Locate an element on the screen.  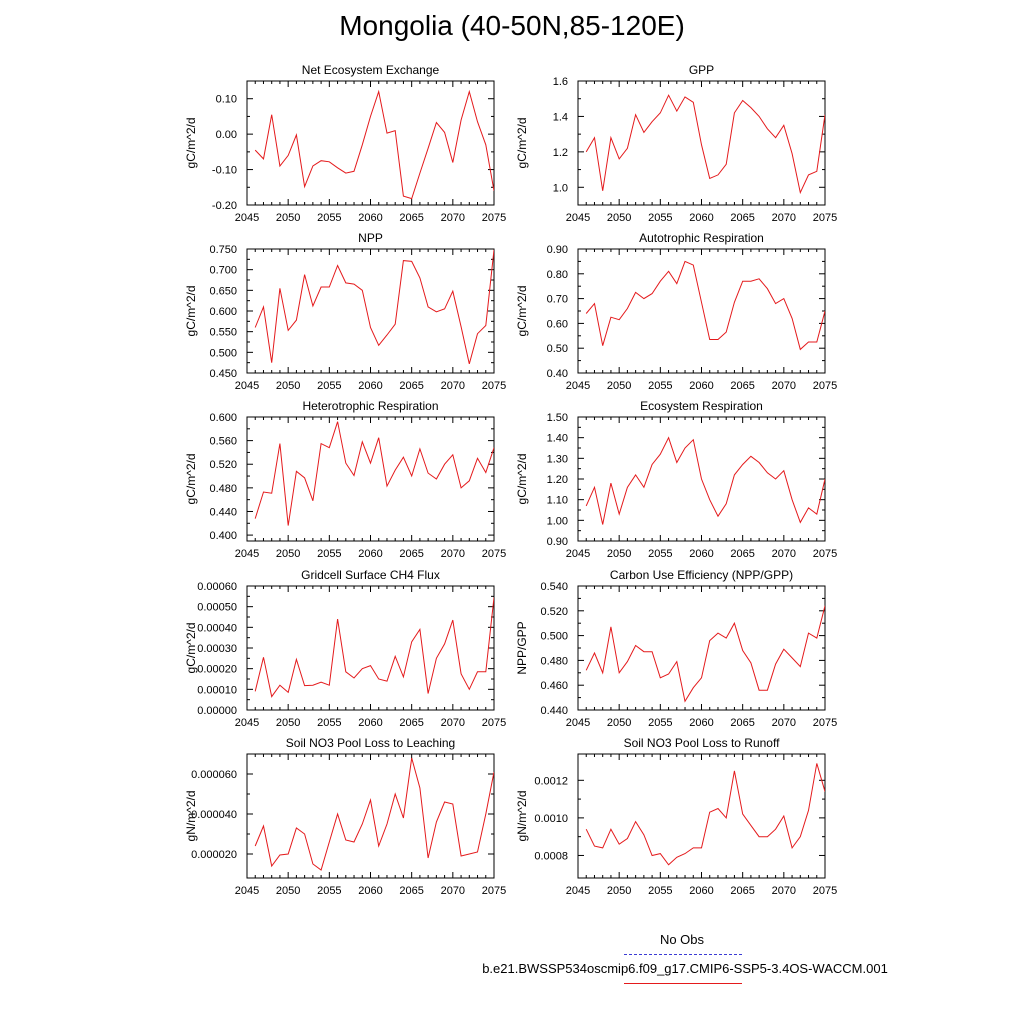
chart-title: Soil NO3 Pool Loss to Leaching is located at coordinates (370, 743).